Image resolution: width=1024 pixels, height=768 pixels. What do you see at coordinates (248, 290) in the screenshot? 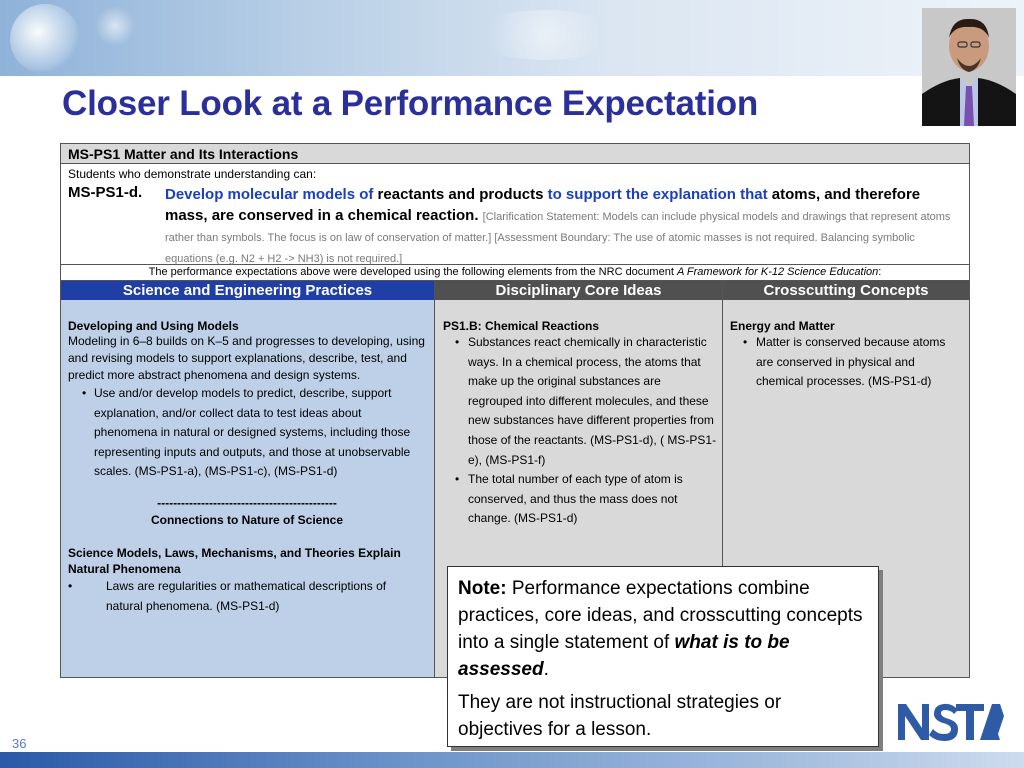
I see `sep-column-header: Science and Engineering Practices` at bounding box center [248, 290].